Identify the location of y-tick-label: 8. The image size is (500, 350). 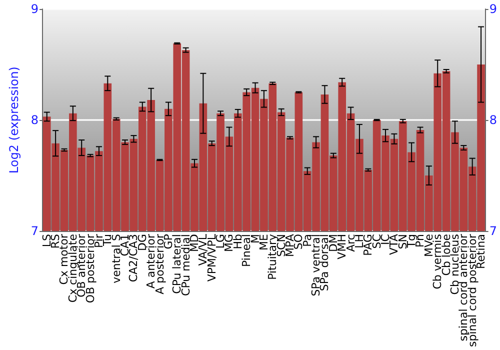
(34, 120).